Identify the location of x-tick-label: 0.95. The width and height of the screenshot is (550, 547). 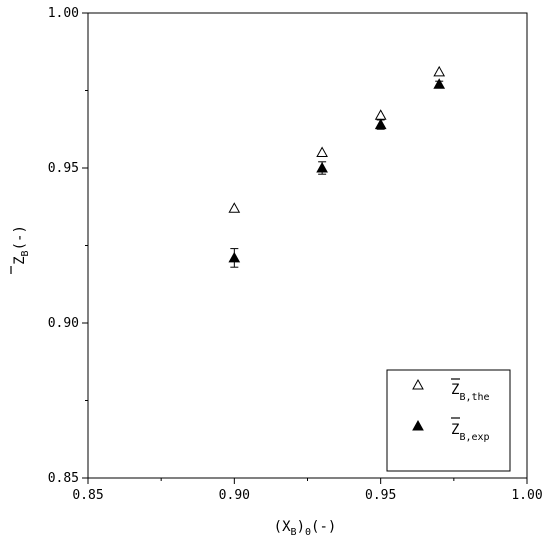
(380, 495).